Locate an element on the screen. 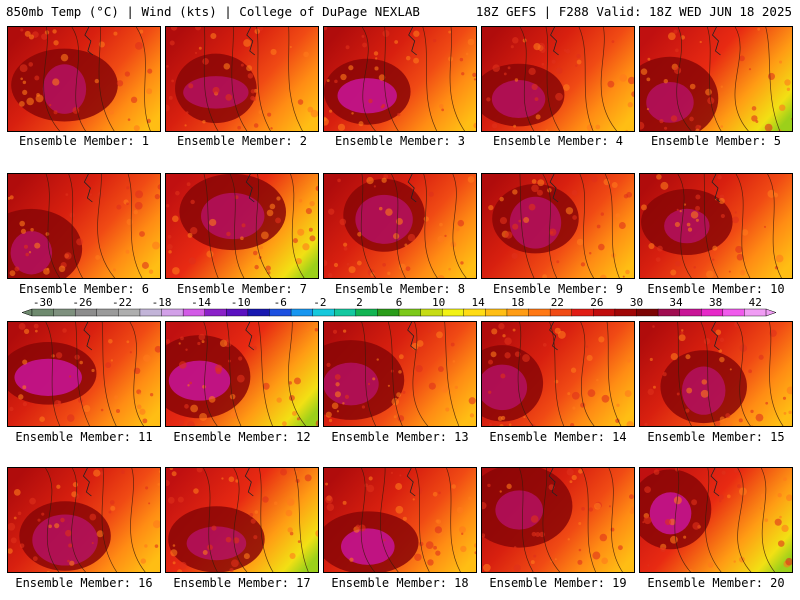 This screenshot has height=600, width=800. ensemble-member-caption: Ensemble Member: 6 is located at coordinates (84, 289).